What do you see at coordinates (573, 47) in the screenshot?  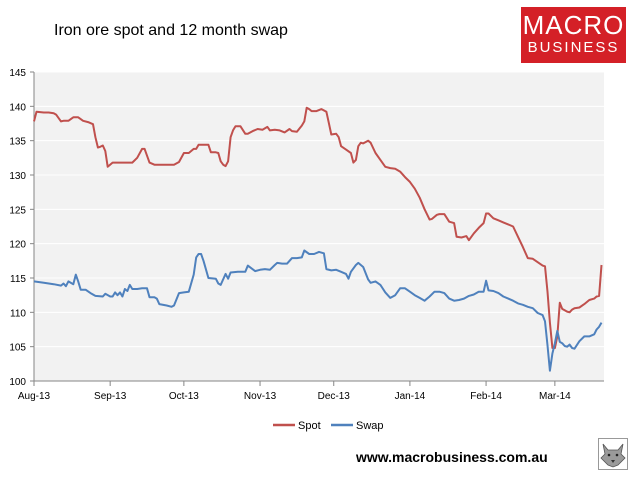 I see `logo-line-2: BUSINESS` at bounding box center [573, 47].